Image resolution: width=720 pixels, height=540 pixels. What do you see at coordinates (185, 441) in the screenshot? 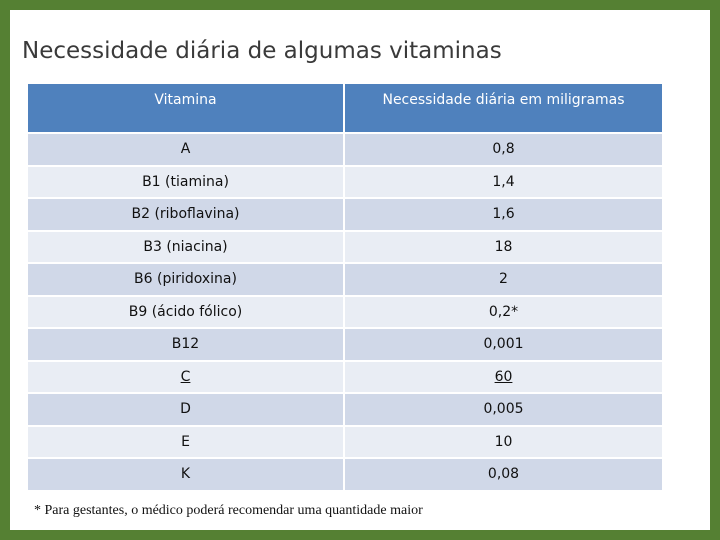
I see `vitamin-cell: E` at bounding box center [185, 441].